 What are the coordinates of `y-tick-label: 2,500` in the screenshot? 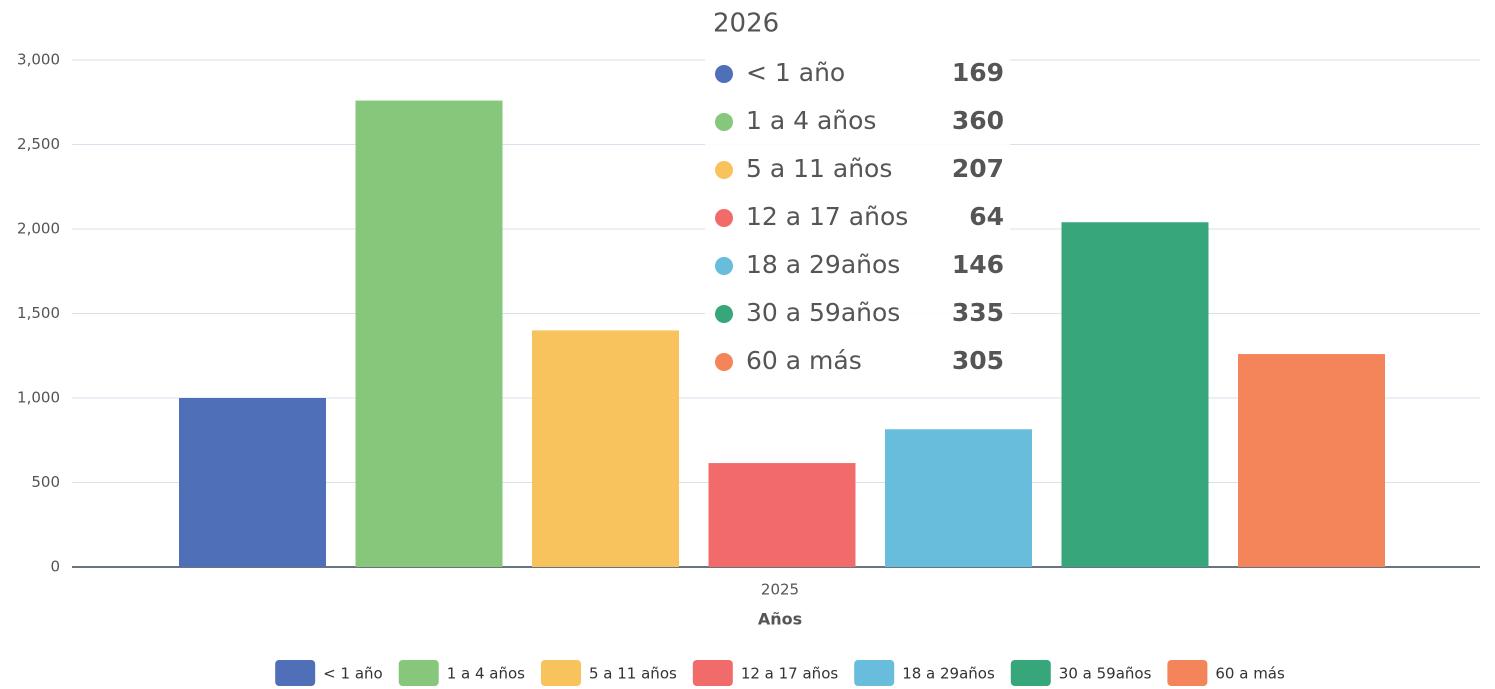 It's located at (38, 144).